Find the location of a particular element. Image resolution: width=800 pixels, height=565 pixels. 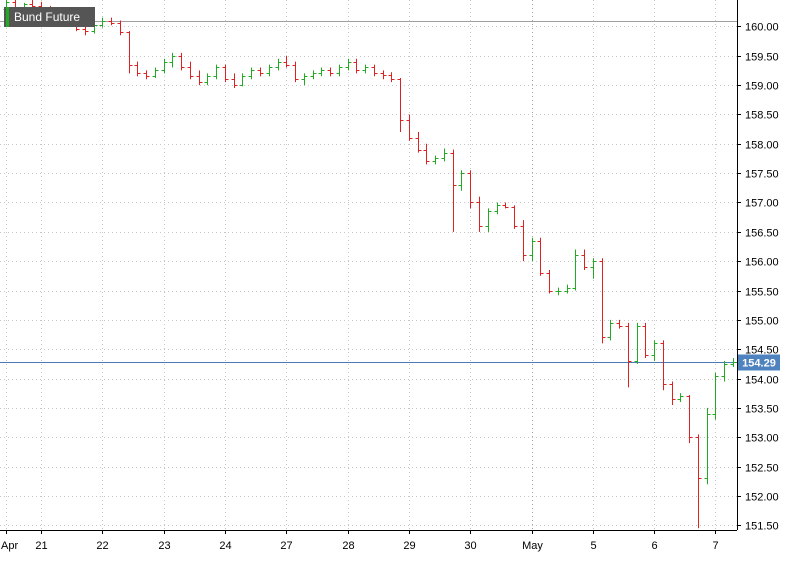

y-tick-label: 154.00 is located at coordinates (762, 381).